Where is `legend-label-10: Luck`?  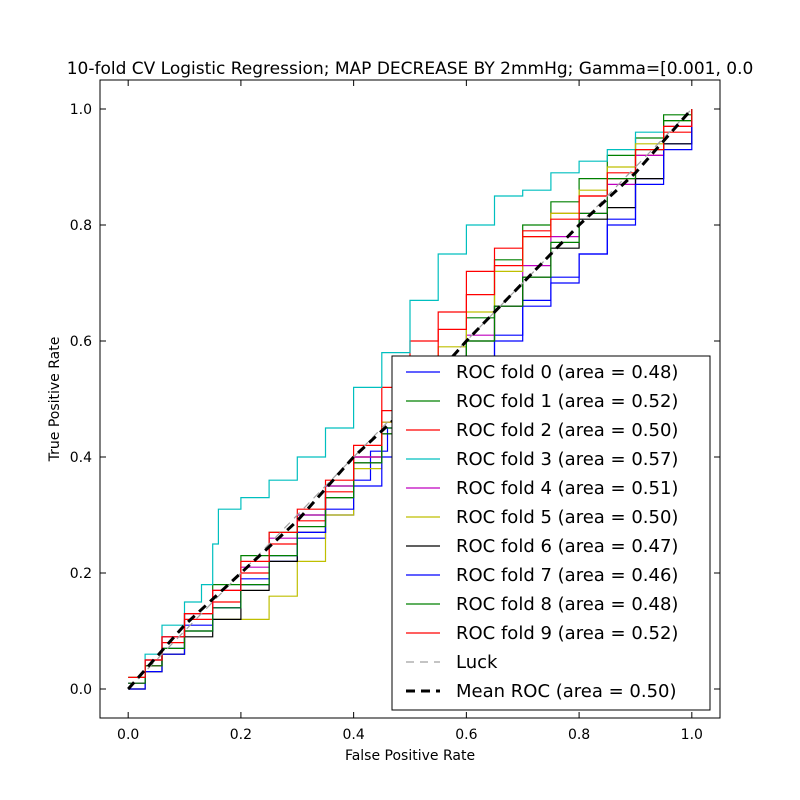 legend-label-10: Luck is located at coordinates (477, 662).